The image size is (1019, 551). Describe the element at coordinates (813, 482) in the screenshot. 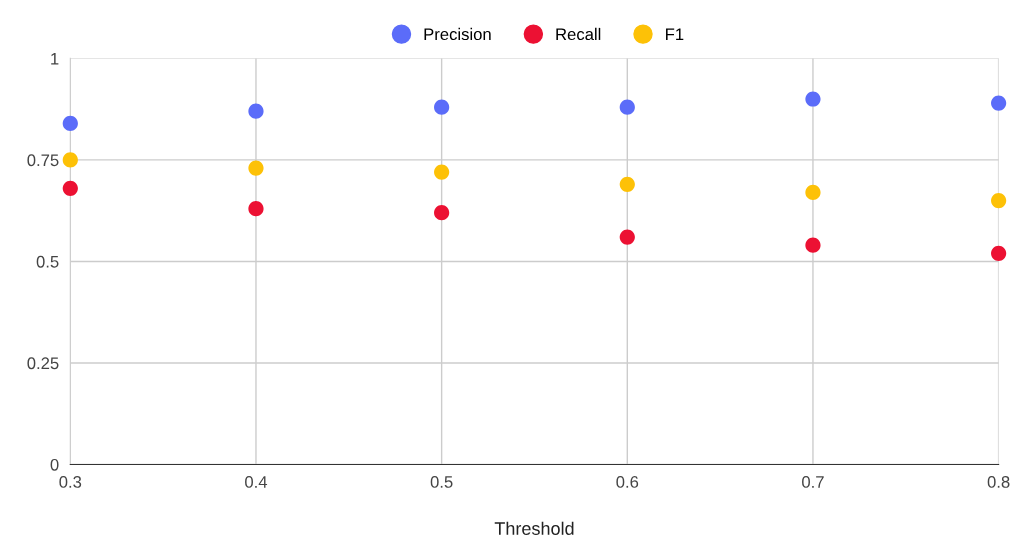

I see `x-tick-label: 0.7` at that location.